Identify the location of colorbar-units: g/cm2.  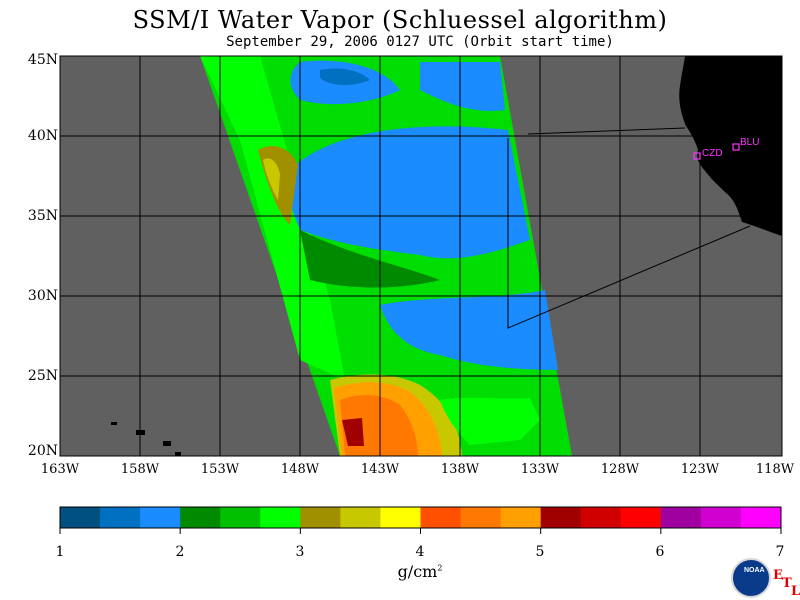
(420, 571).